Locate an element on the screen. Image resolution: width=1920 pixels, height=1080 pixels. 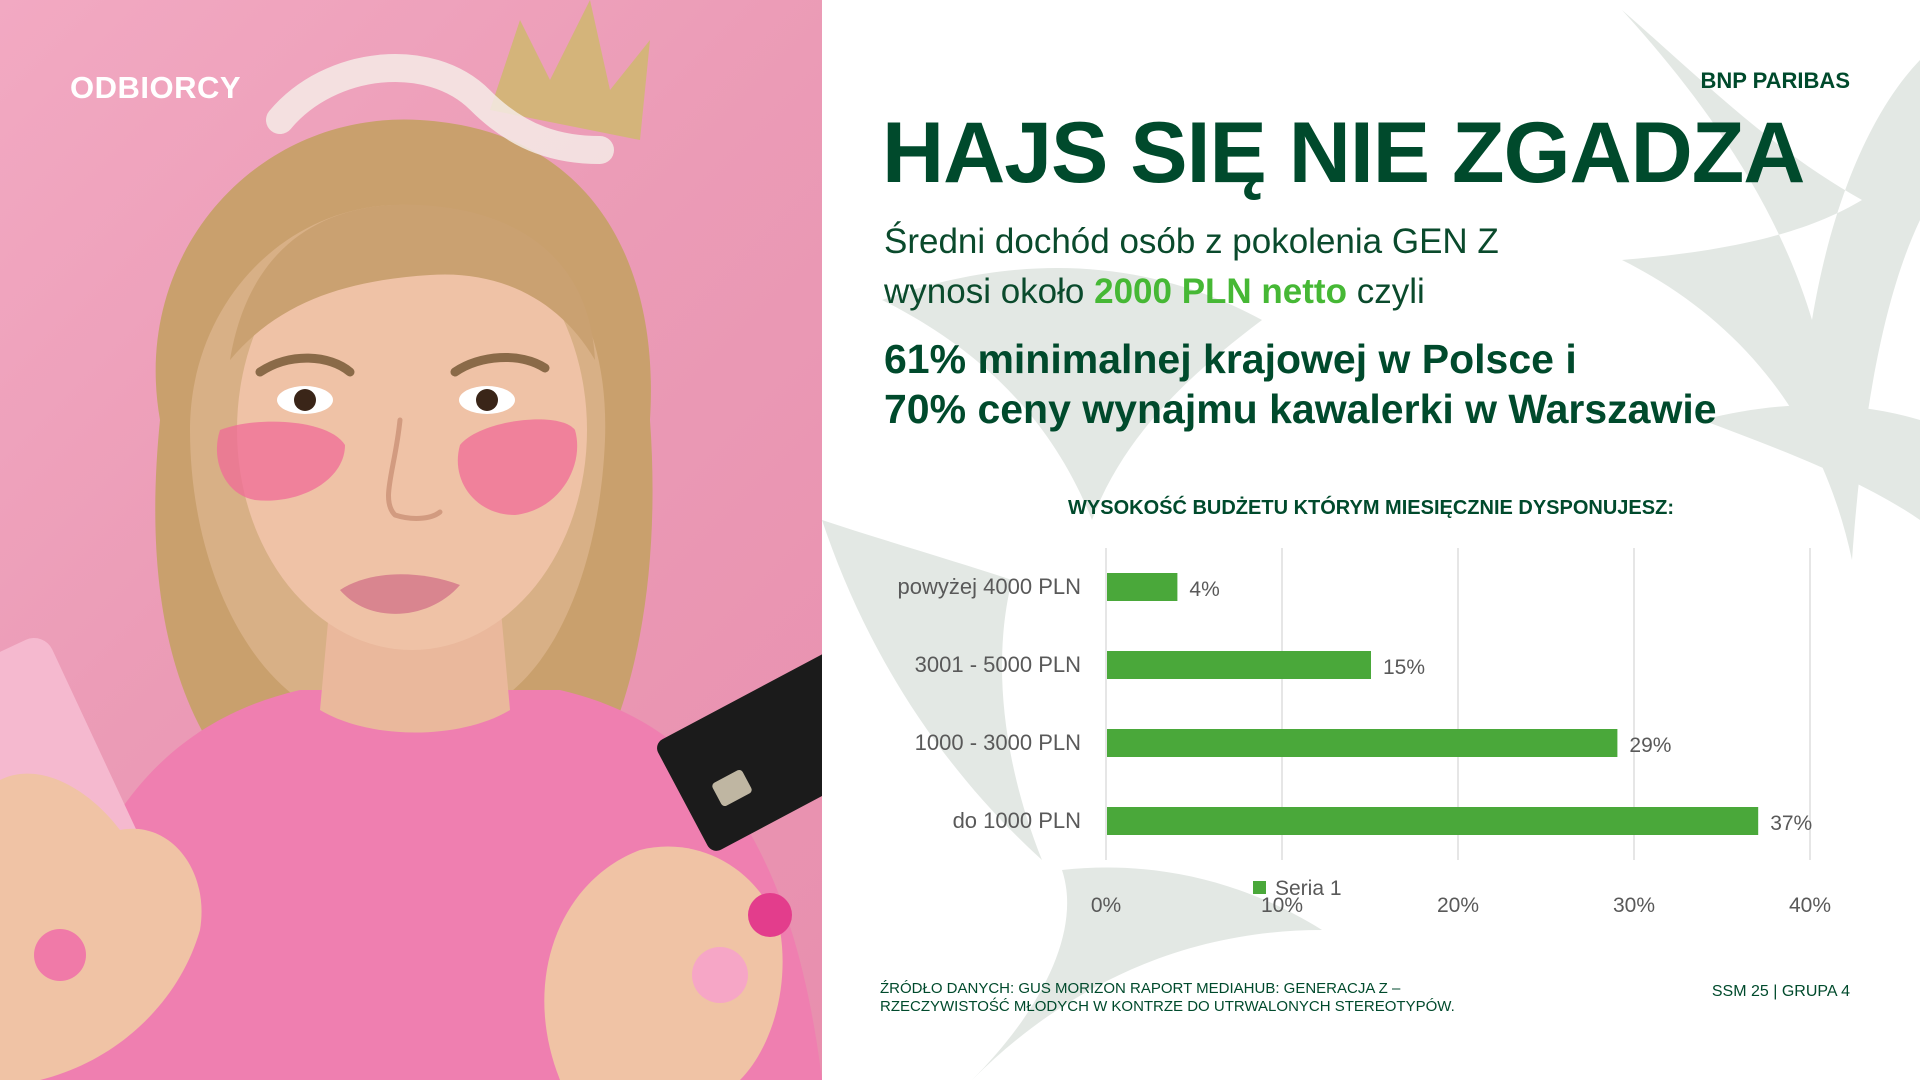
page-tag: SSM 25 | GRUPA 4 is located at coordinates (1780, 991).